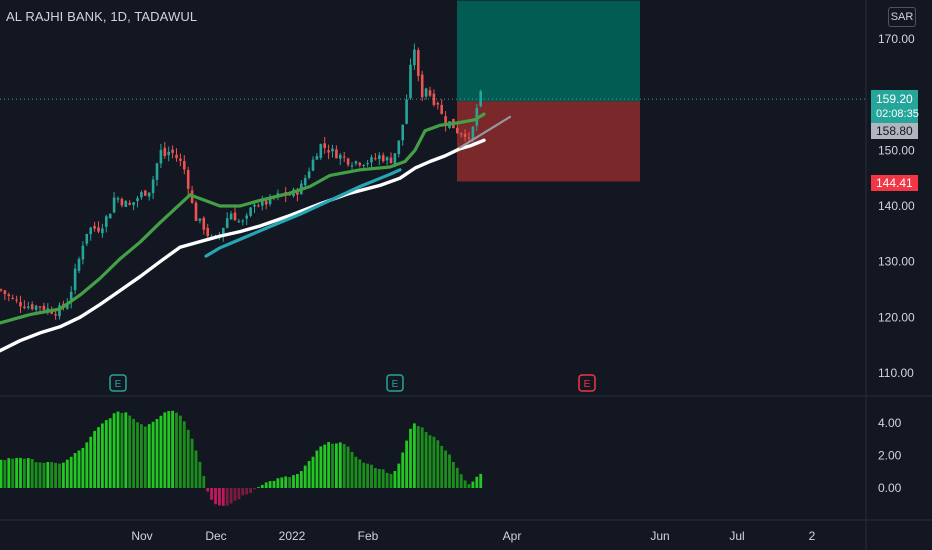  What do you see at coordinates (902, 17) in the screenshot?
I see `currency-button: SAR` at bounding box center [902, 17].